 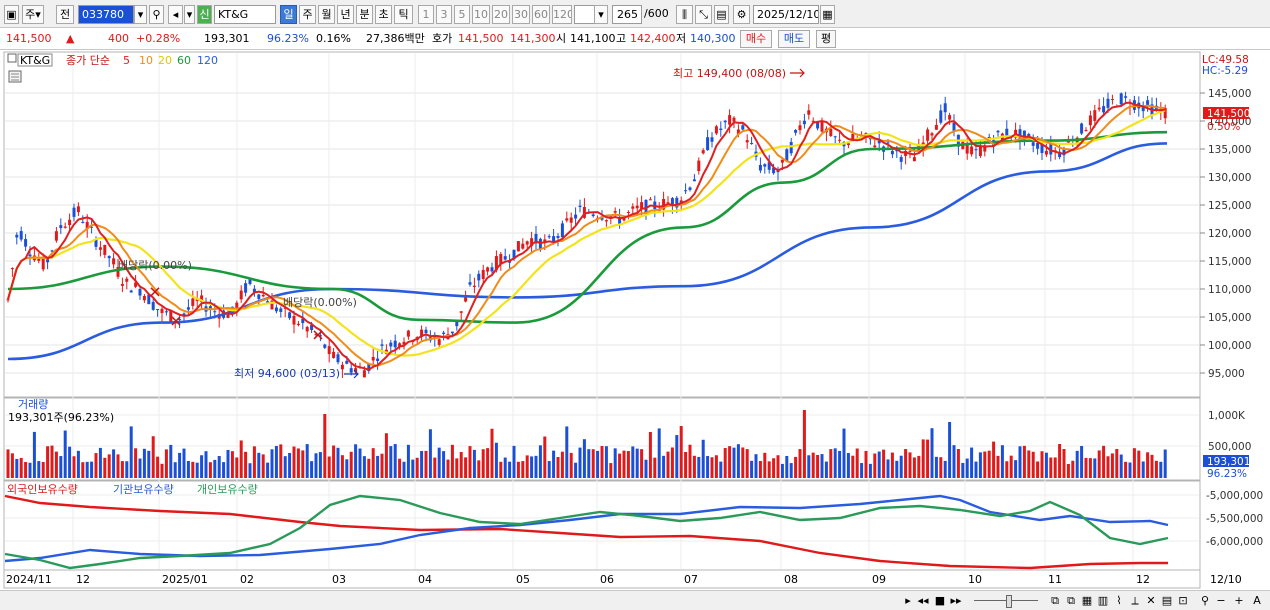 I want to click on eval-button: 평, so click(x=826, y=39).